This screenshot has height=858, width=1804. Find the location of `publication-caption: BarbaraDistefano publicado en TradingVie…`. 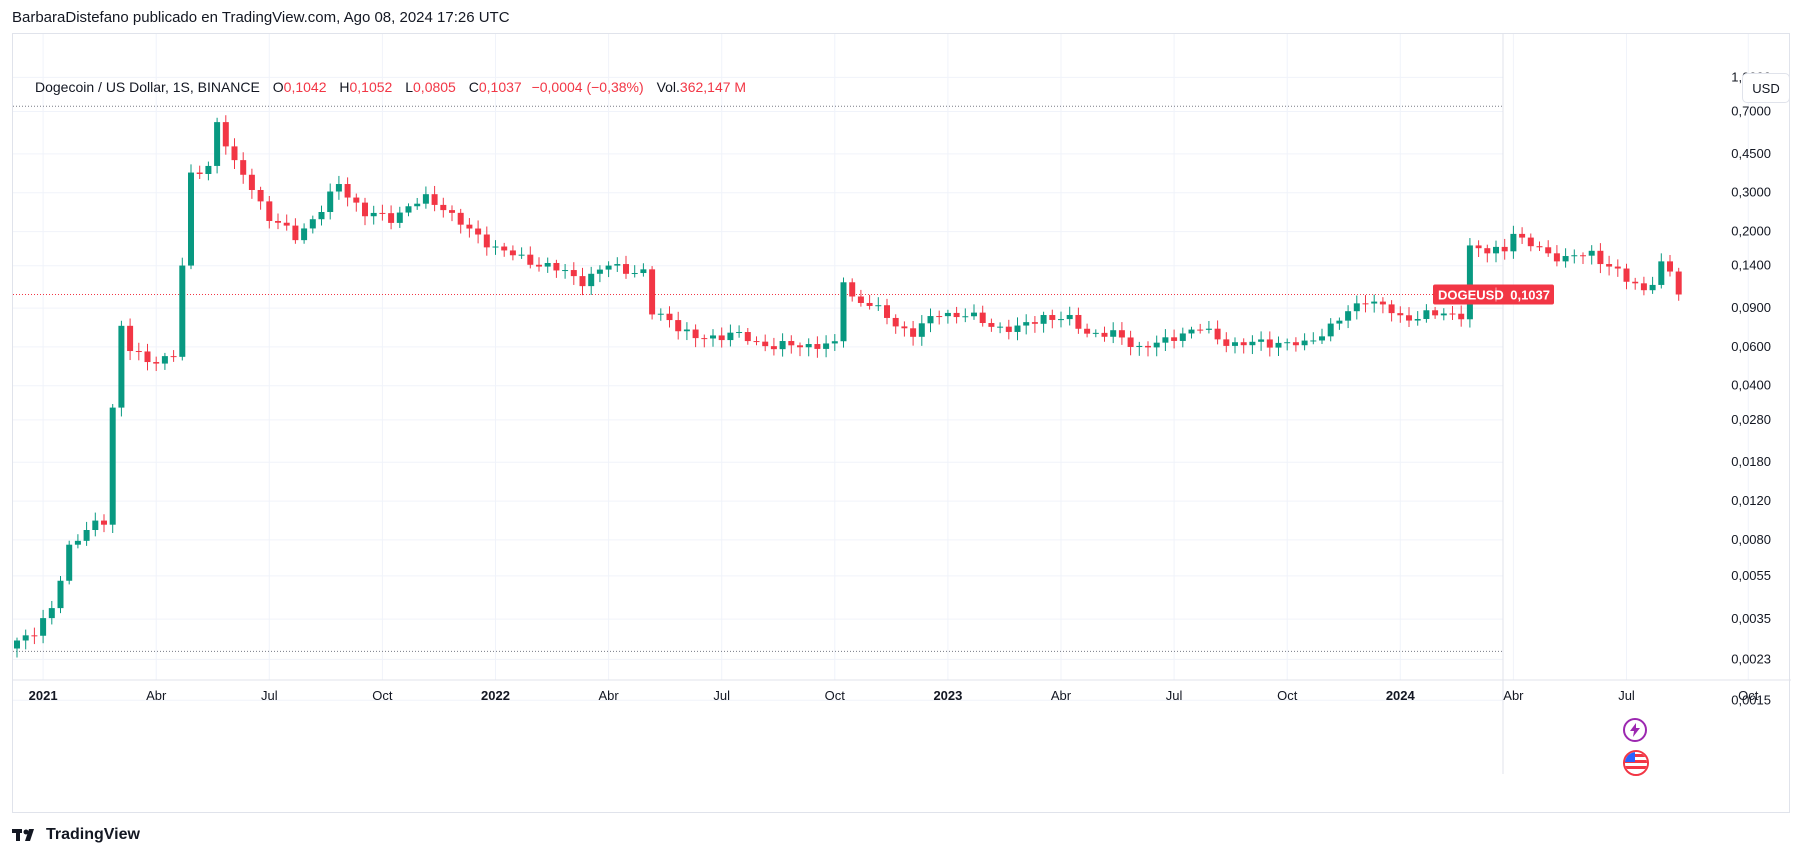

publication-caption: BarbaraDistefano publicado en TradingVie… is located at coordinates (261, 17).